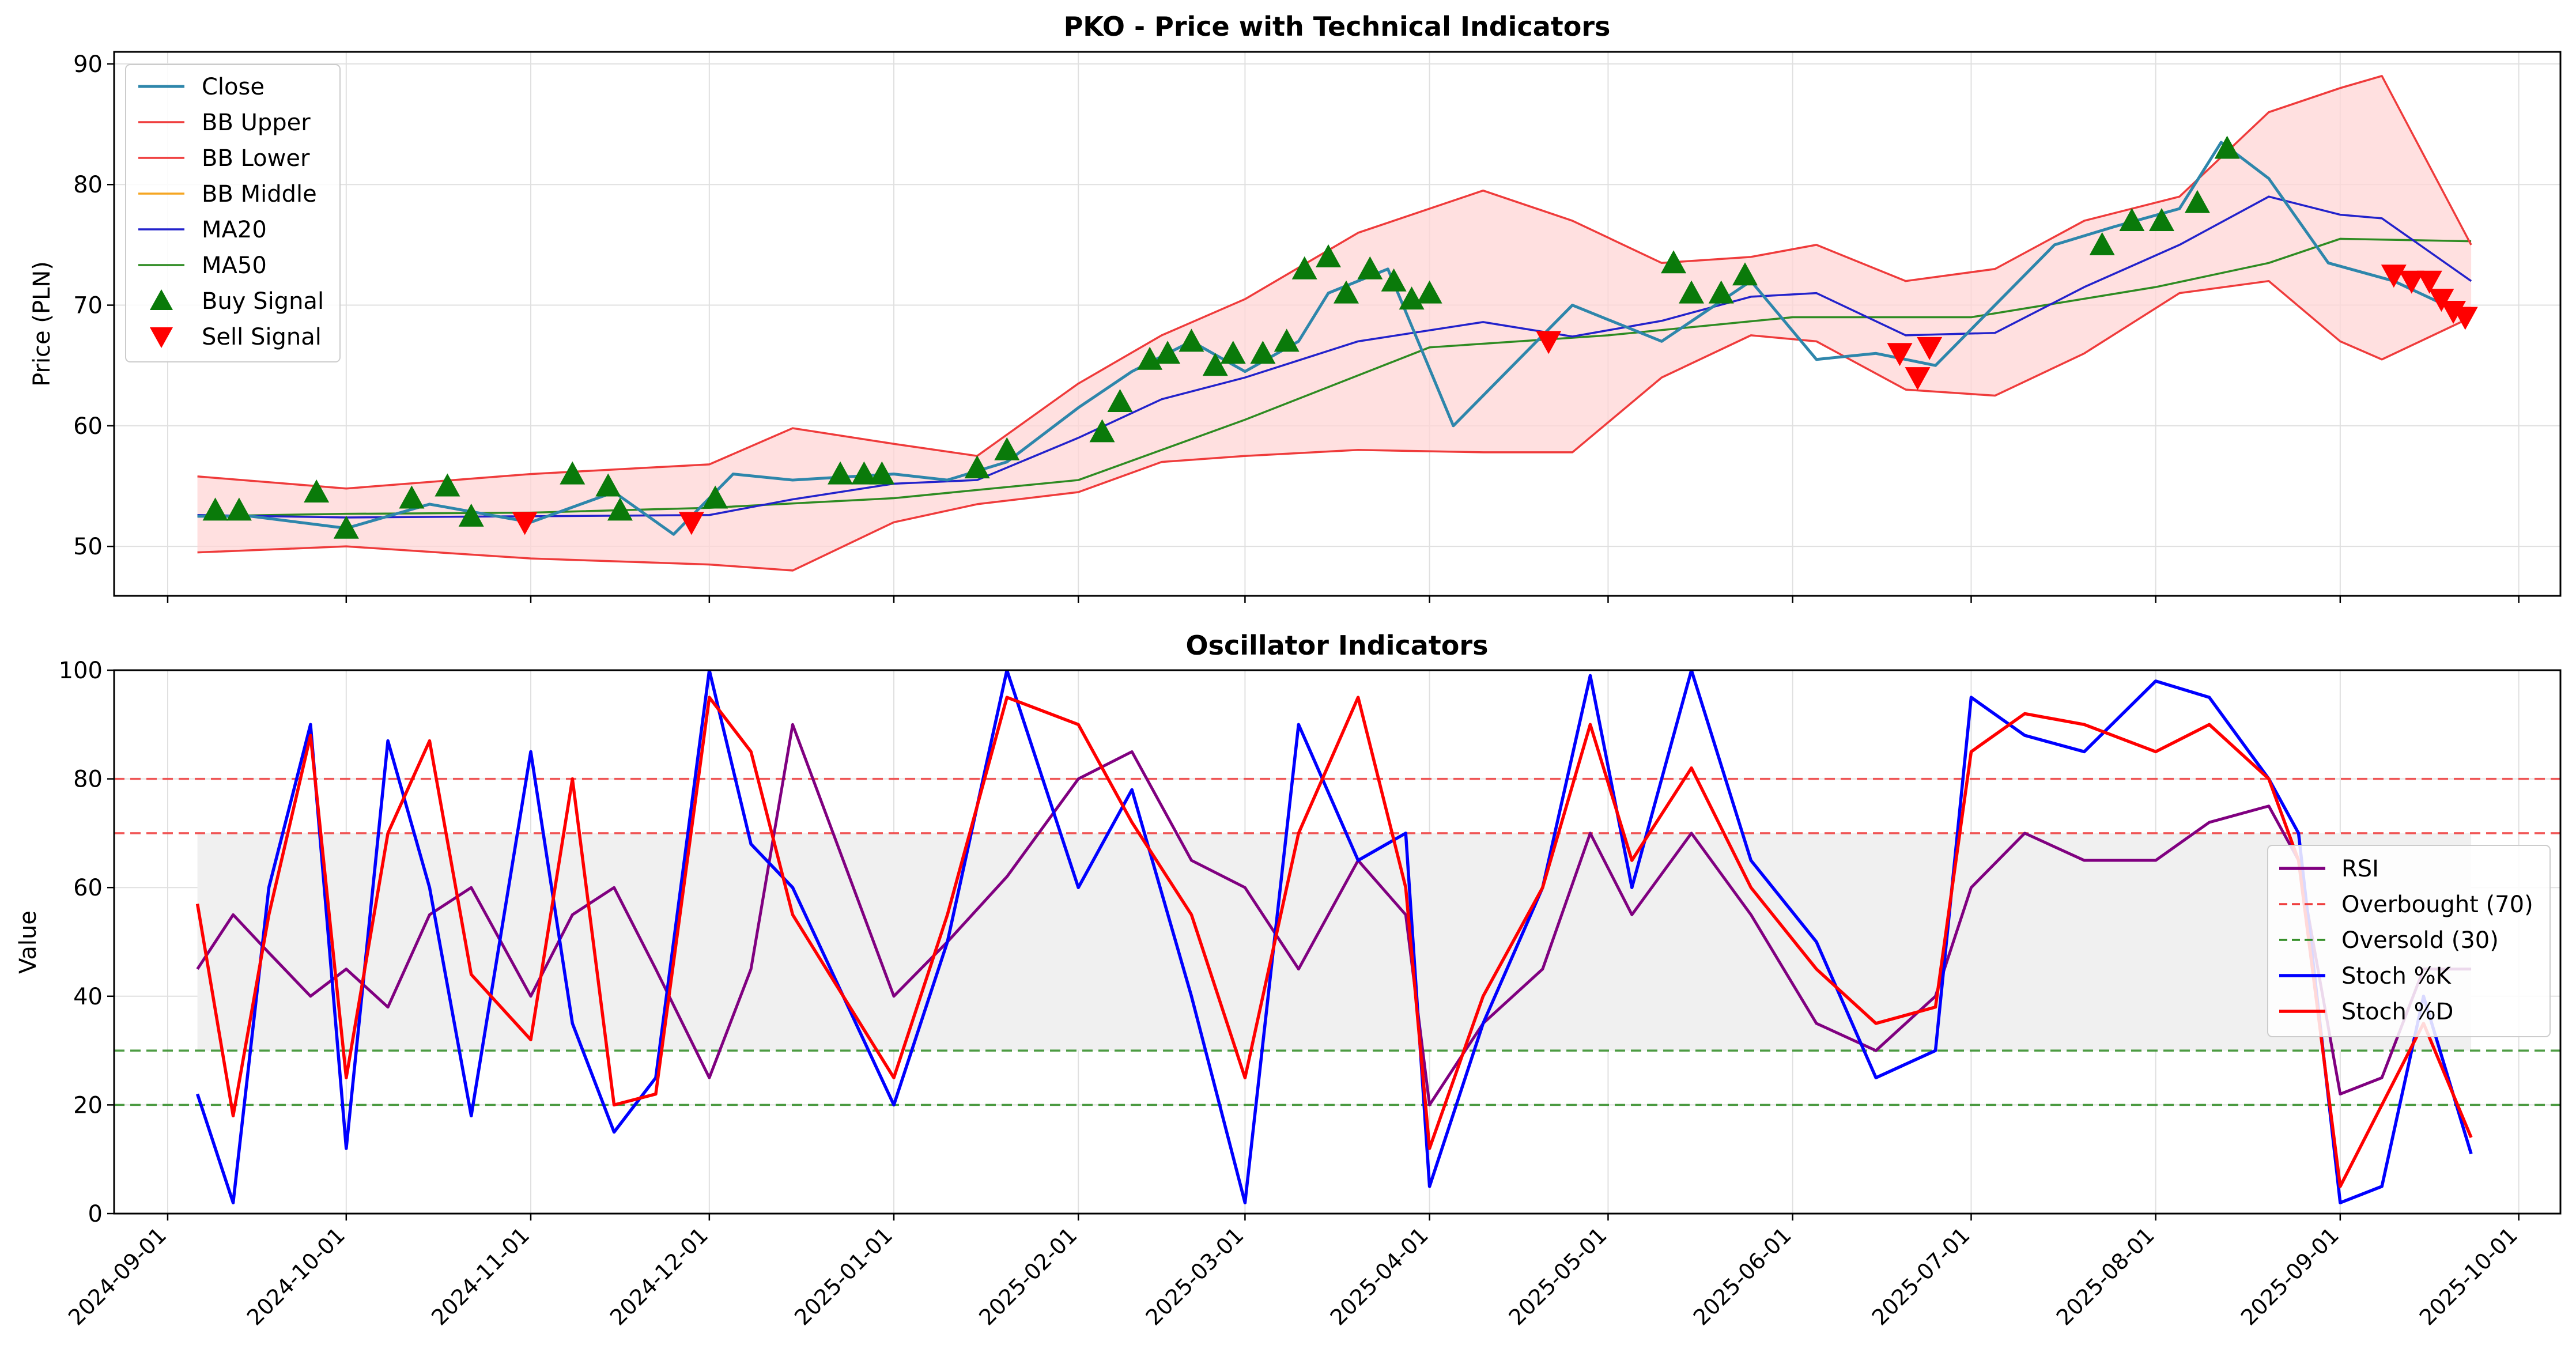  Describe the element at coordinates (256, 122) in the screenshot. I see `legend-bb-upper-label: BB Upper` at that location.